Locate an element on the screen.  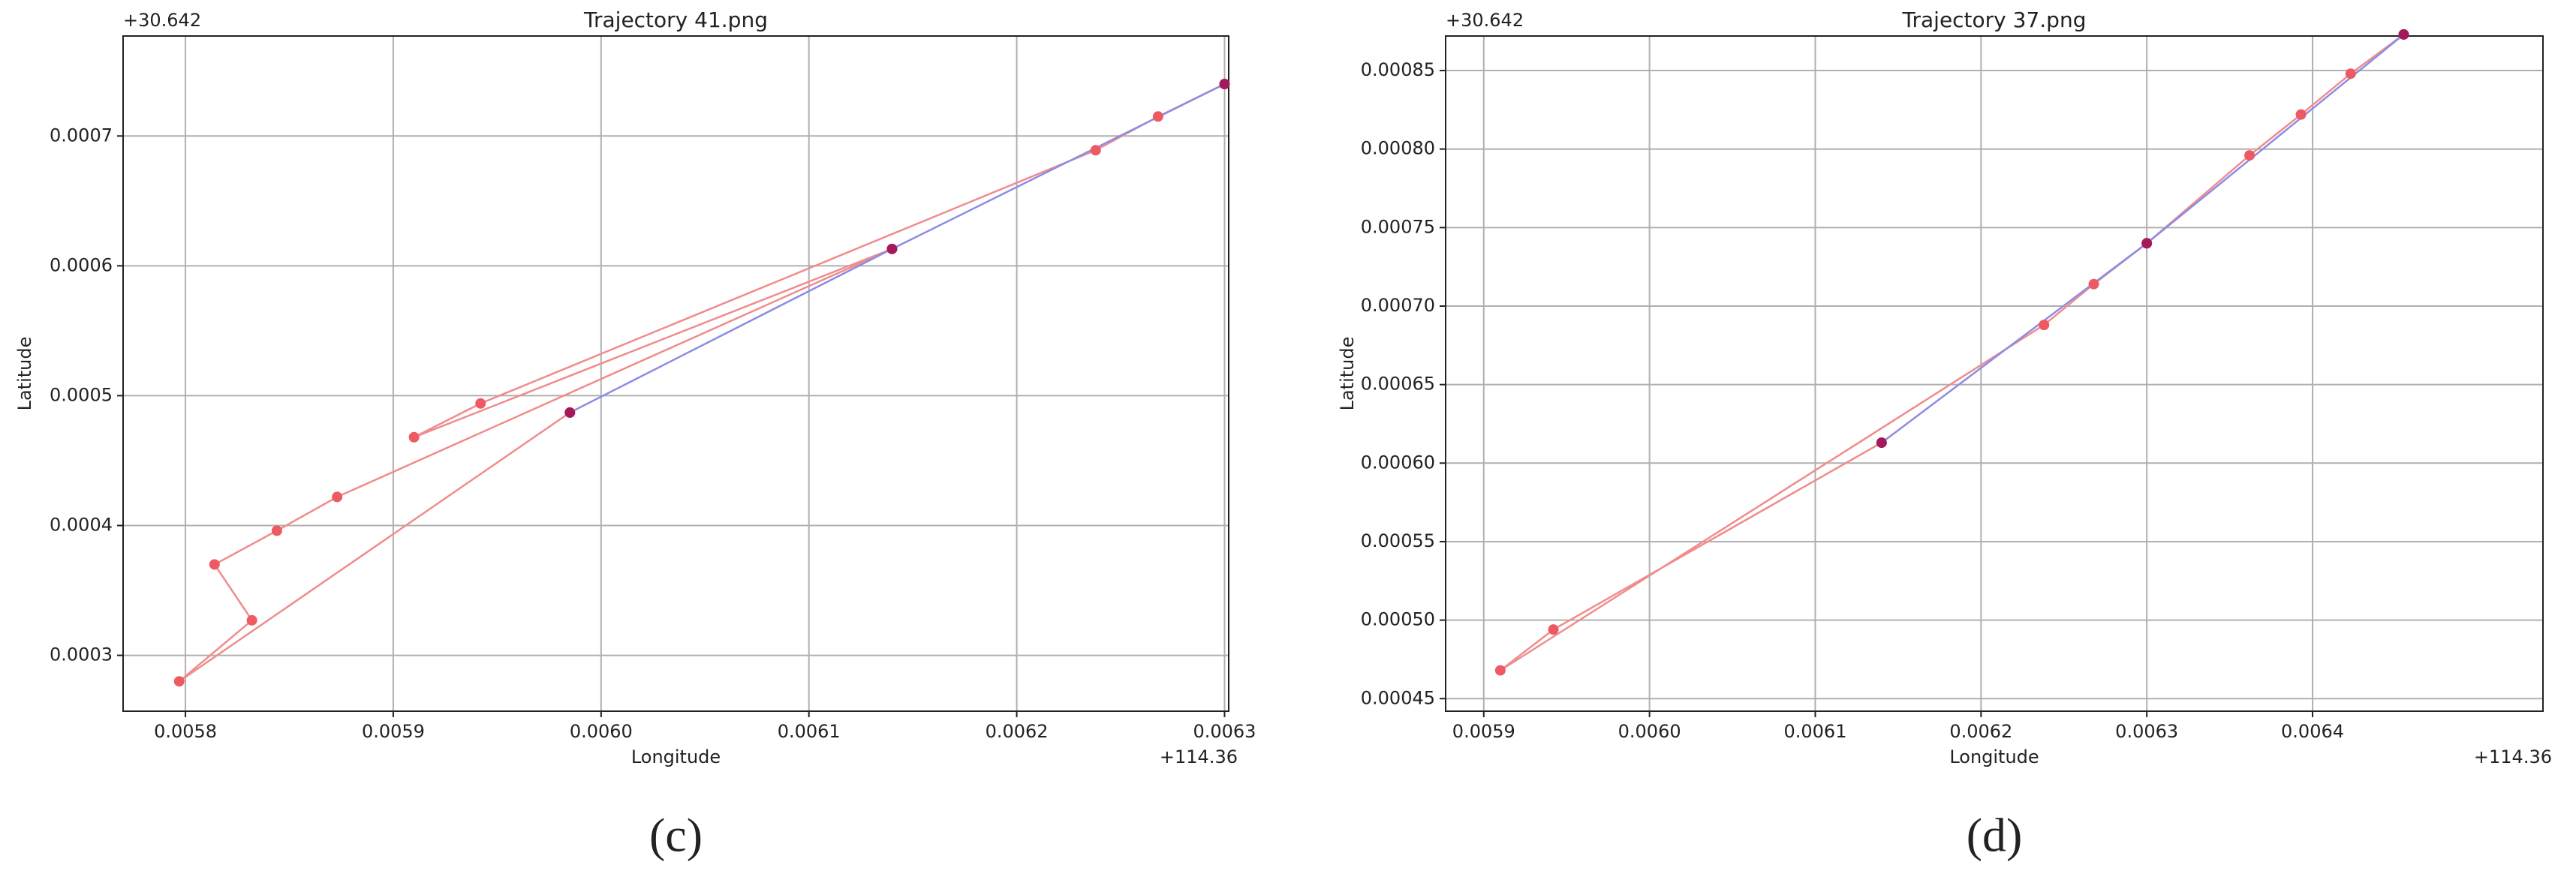
y-tick-label: 0.00065 is located at coordinates (1398, 385).